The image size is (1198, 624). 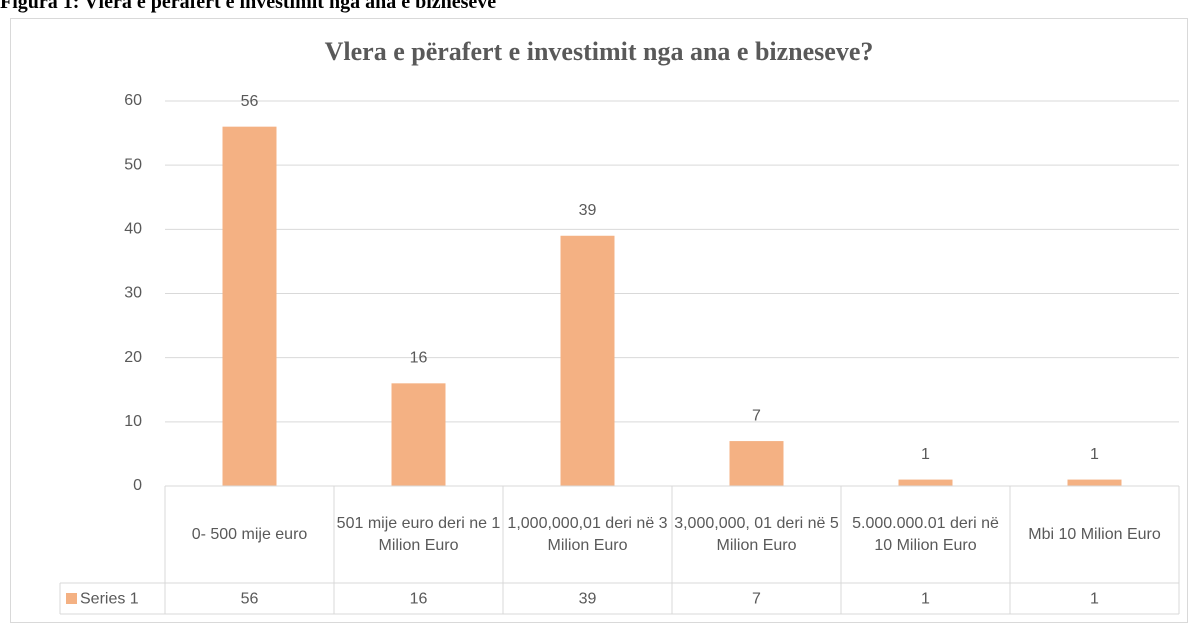 What do you see at coordinates (588, 210) in the screenshot?
I see `data-label: 39` at bounding box center [588, 210].